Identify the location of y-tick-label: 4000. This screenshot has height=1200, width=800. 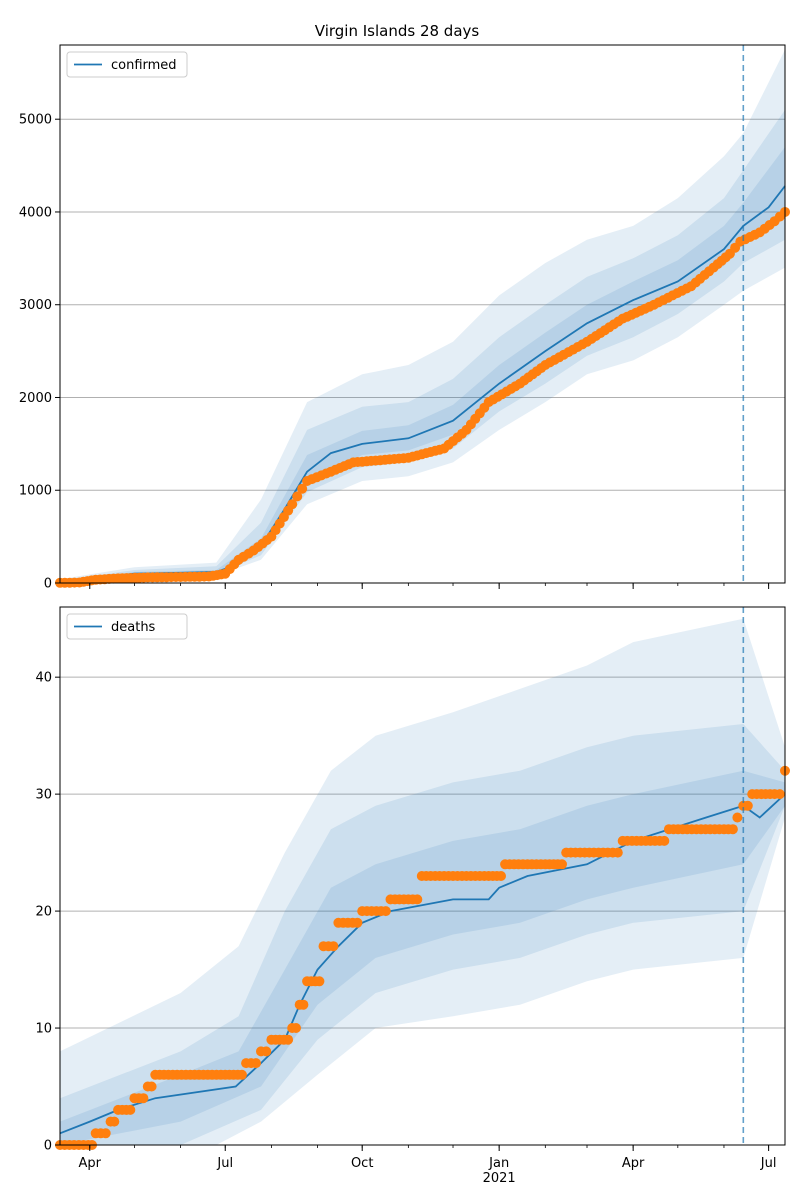
(35, 212).